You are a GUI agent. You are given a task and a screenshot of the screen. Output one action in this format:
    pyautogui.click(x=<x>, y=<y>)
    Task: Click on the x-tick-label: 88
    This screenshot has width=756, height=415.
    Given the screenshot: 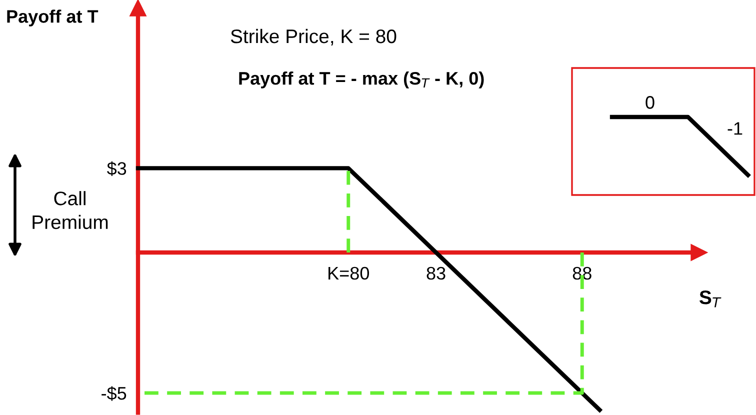 What is the action you would take?
    pyautogui.click(x=582, y=273)
    